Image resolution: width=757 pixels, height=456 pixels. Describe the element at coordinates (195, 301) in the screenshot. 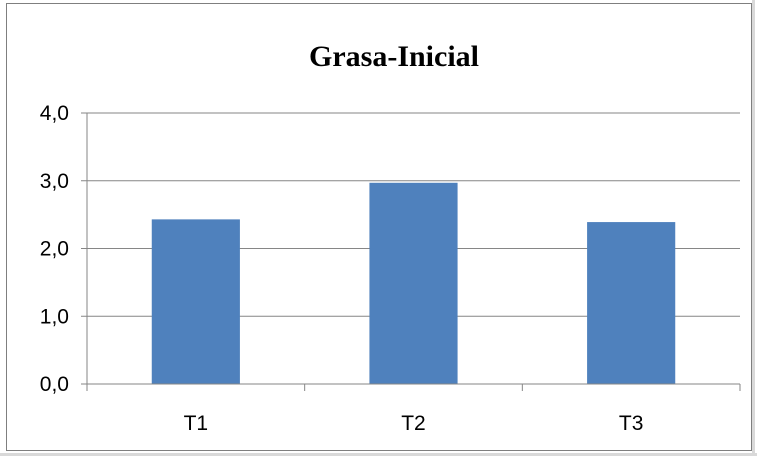

I see `bar-t1` at that location.